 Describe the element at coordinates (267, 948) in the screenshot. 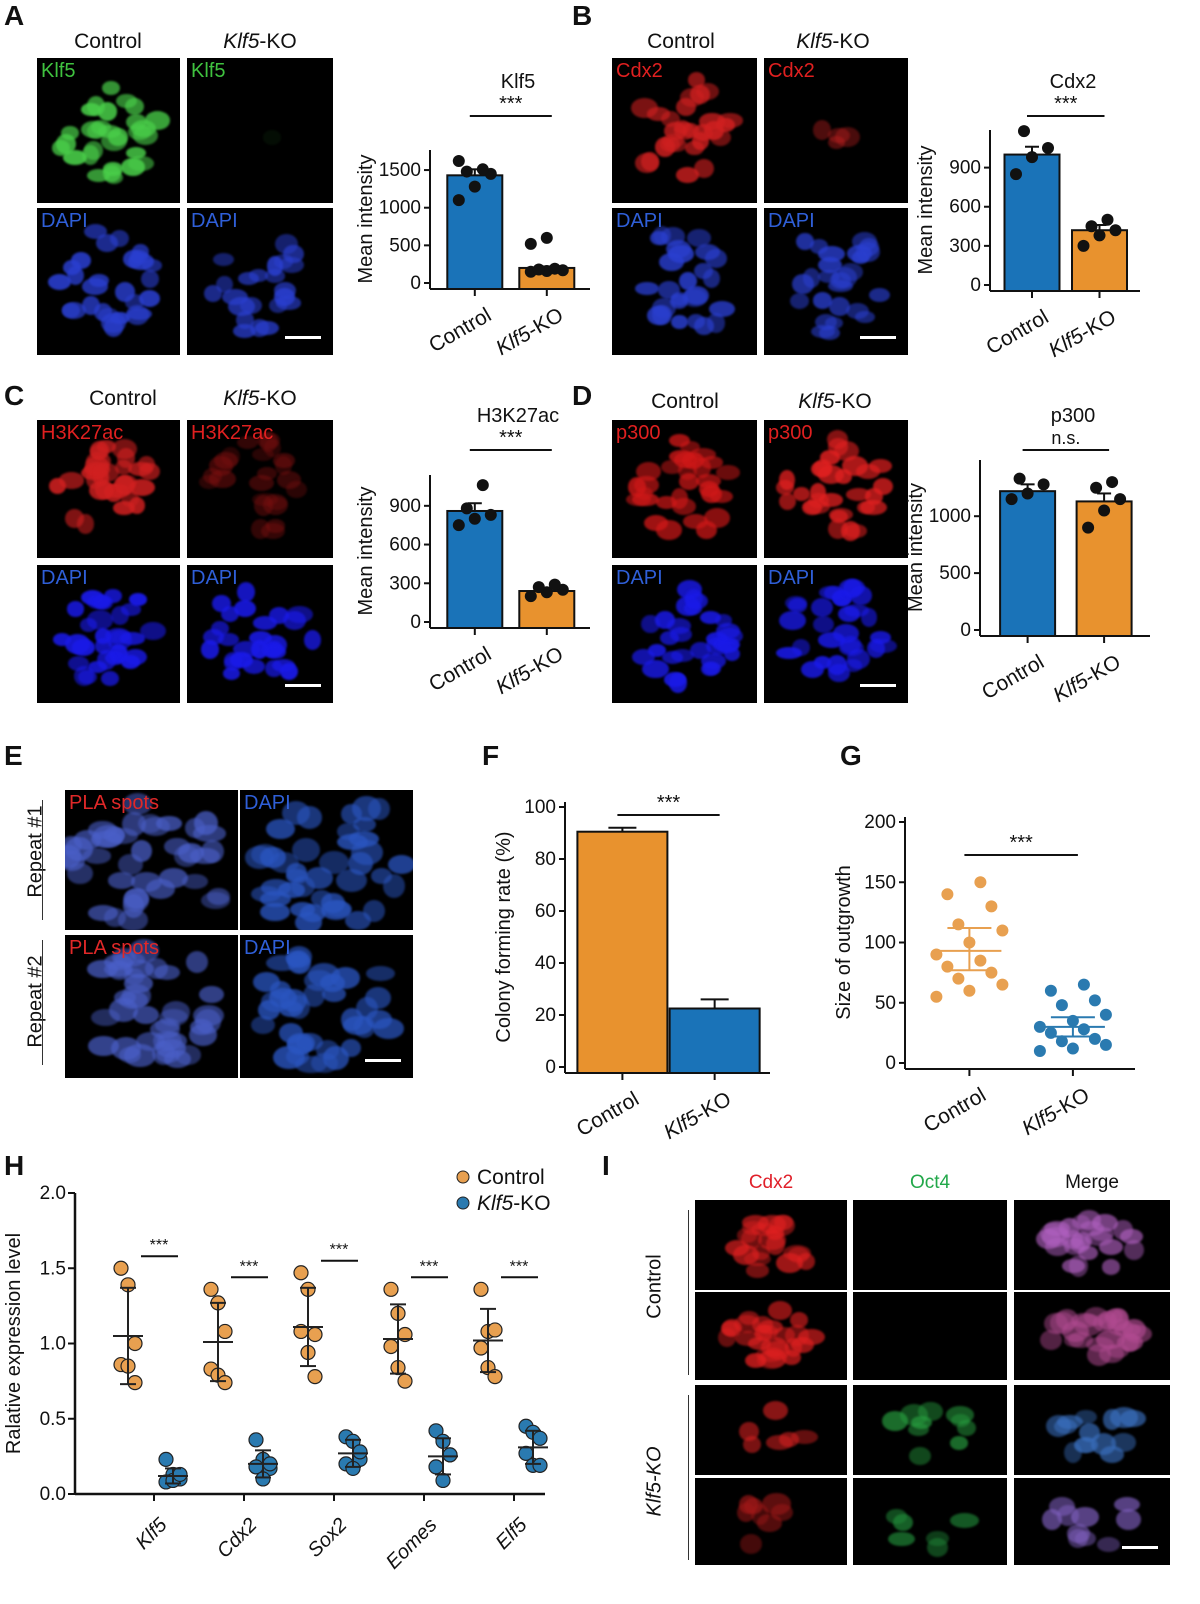

I see `image-e-r2-dapi-label: DAPI` at that location.